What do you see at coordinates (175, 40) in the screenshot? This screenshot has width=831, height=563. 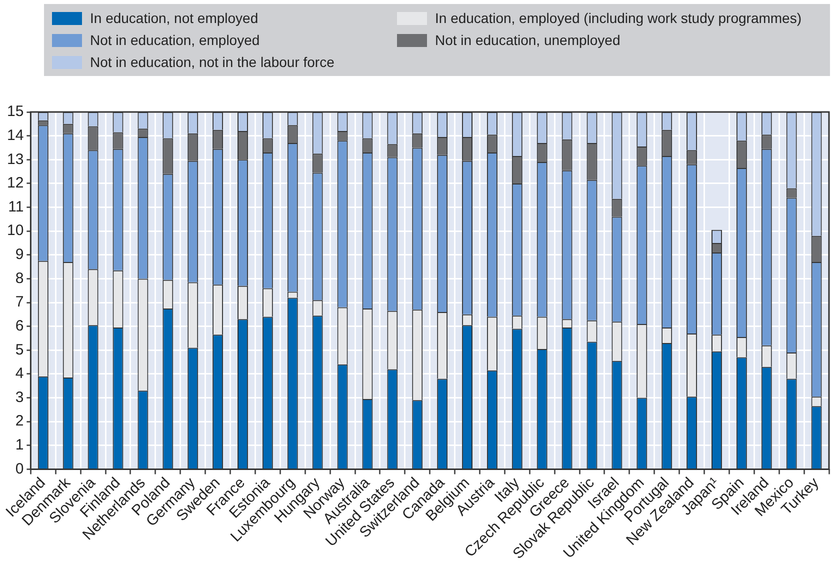 I see `legend-label: Not in education, employed` at bounding box center [175, 40].